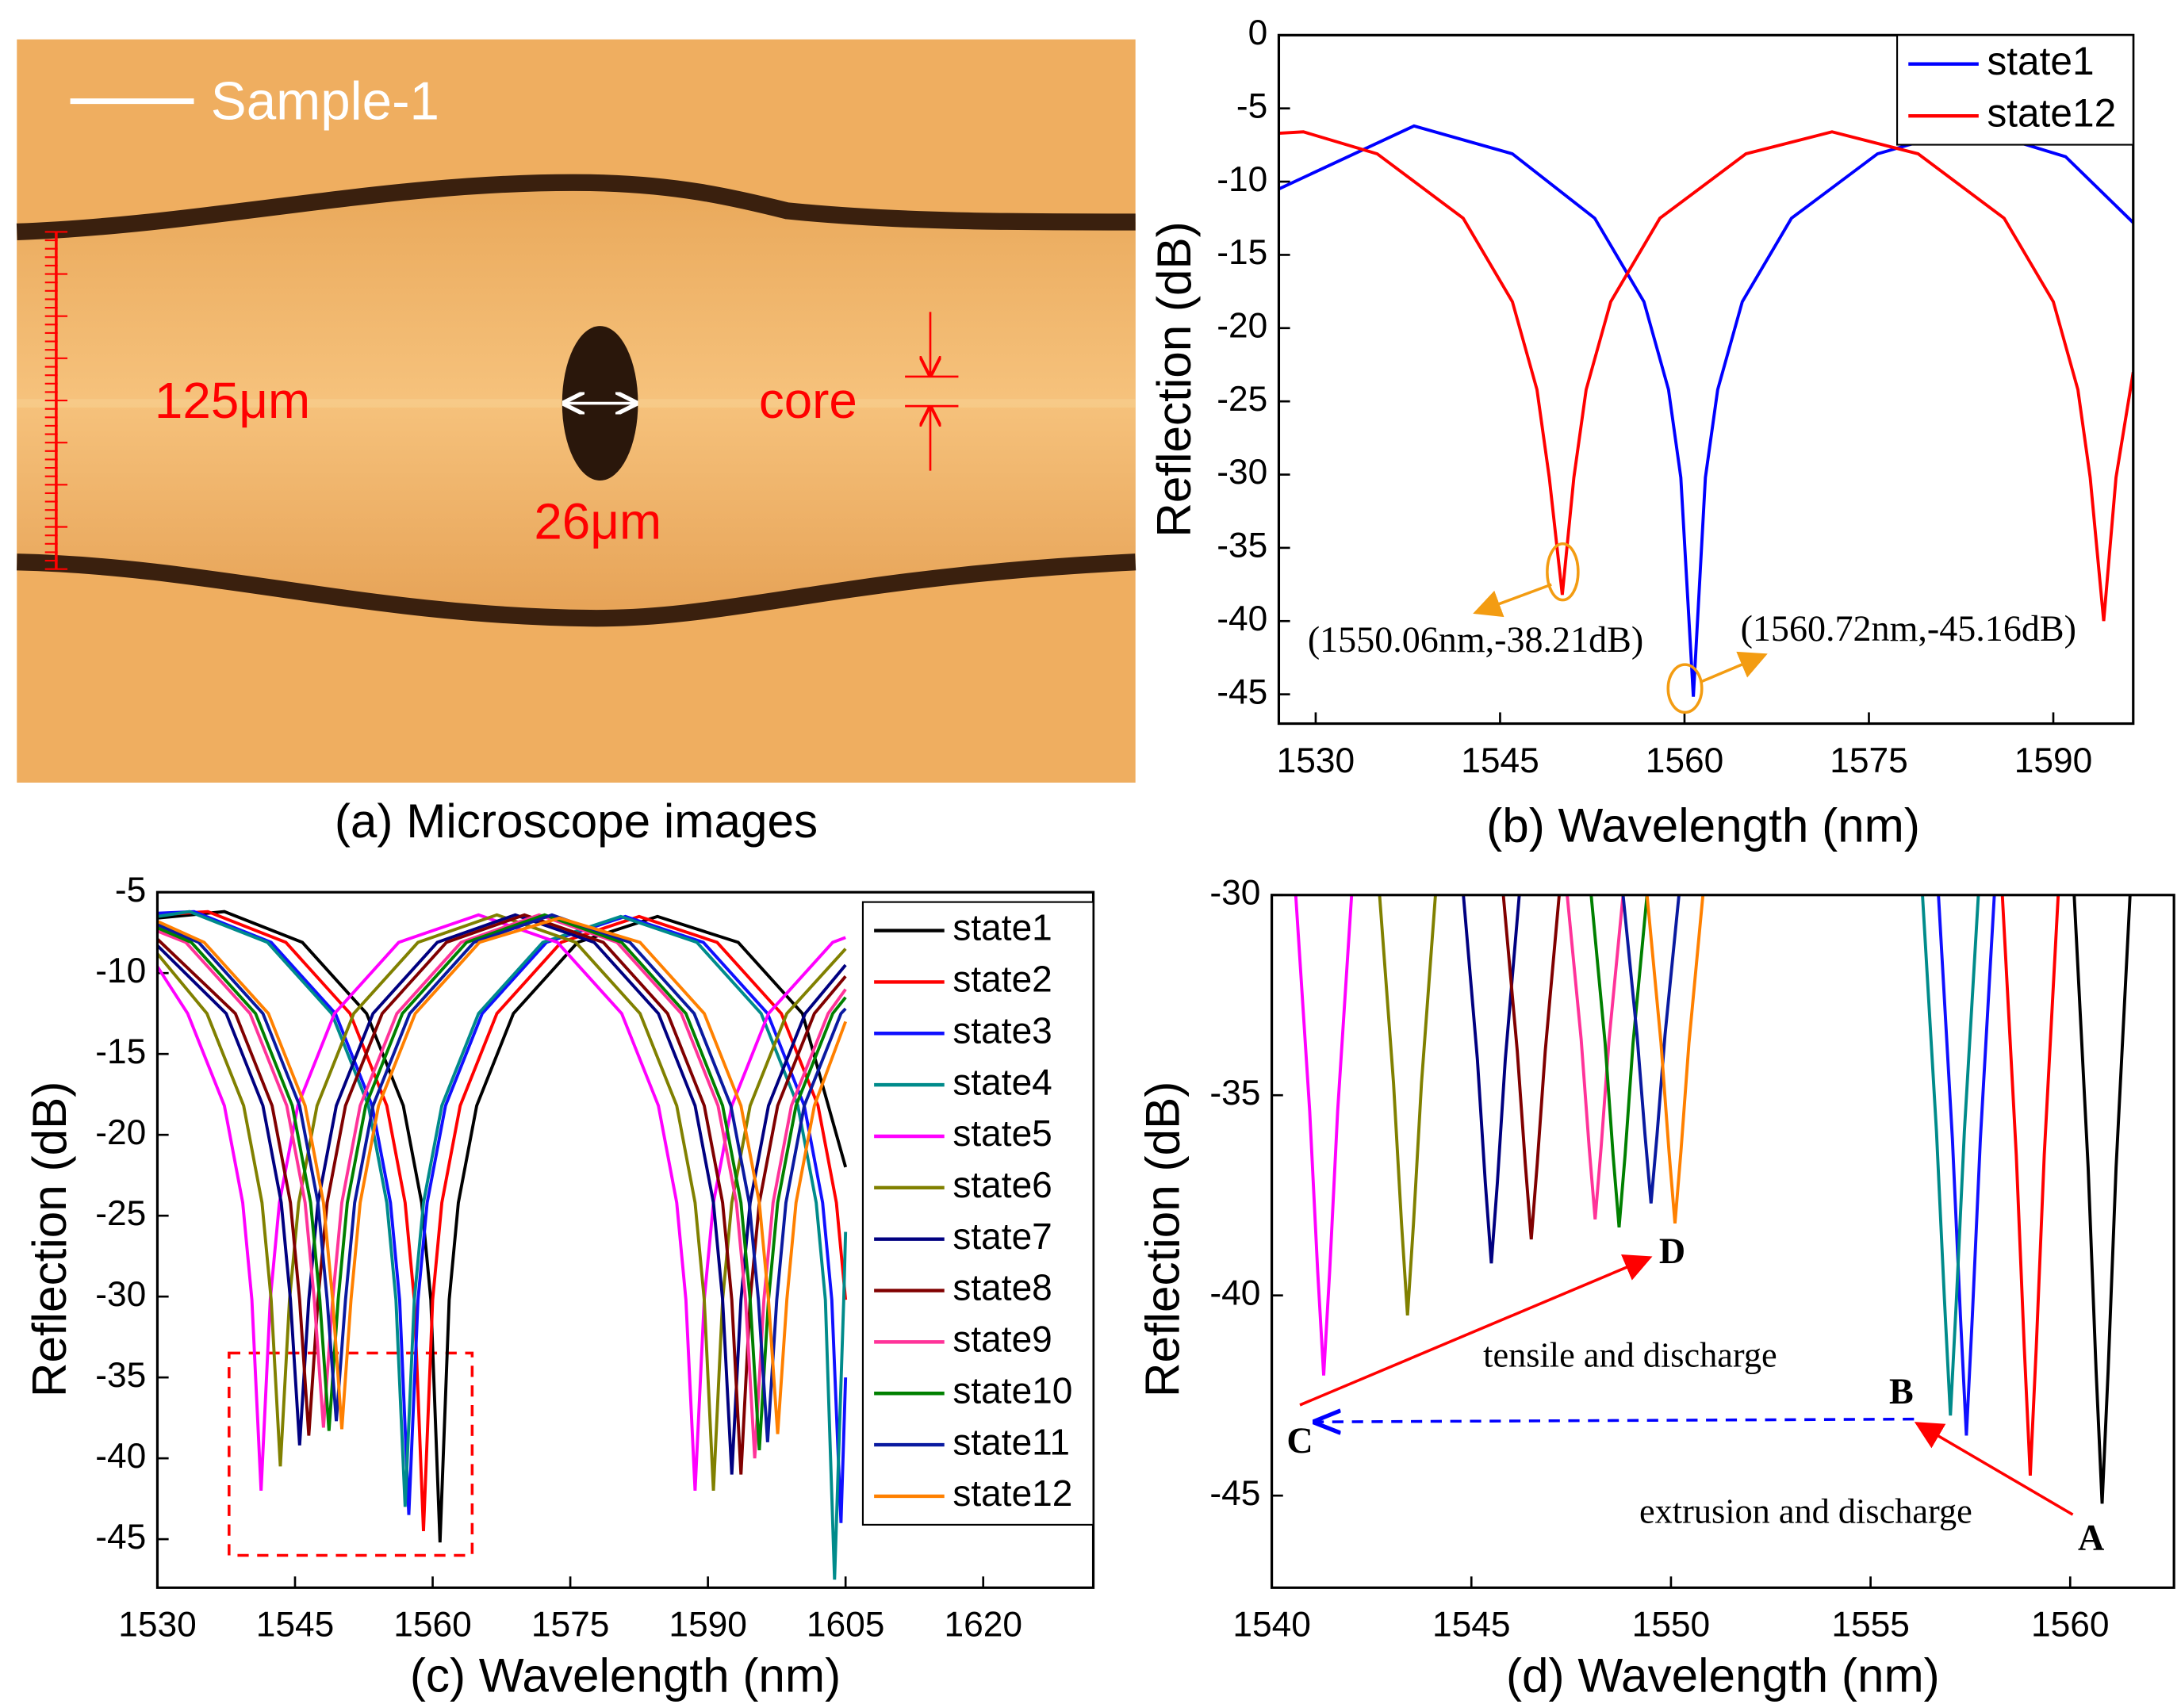 The height and width of the screenshot is (1708, 2181). I want to click on legend-label: state9, so click(1002, 1339).